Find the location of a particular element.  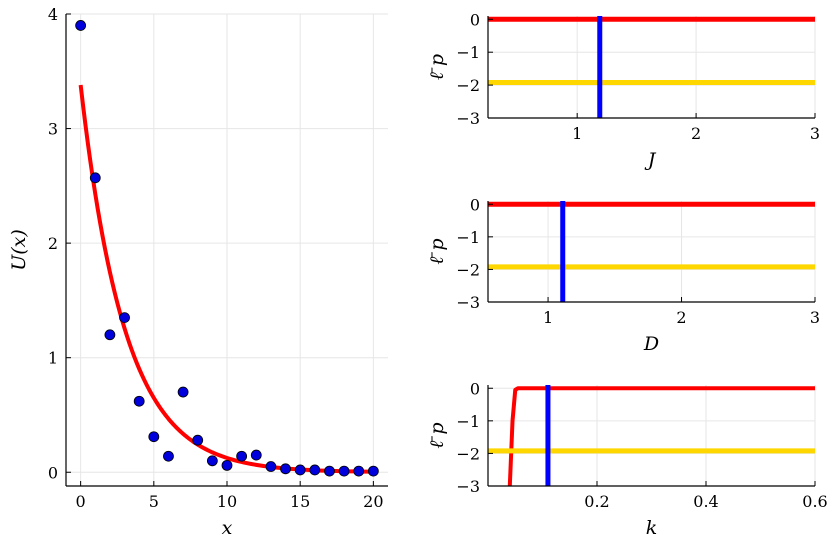

x-tick-label: 0.6 is located at coordinates (814, 501).